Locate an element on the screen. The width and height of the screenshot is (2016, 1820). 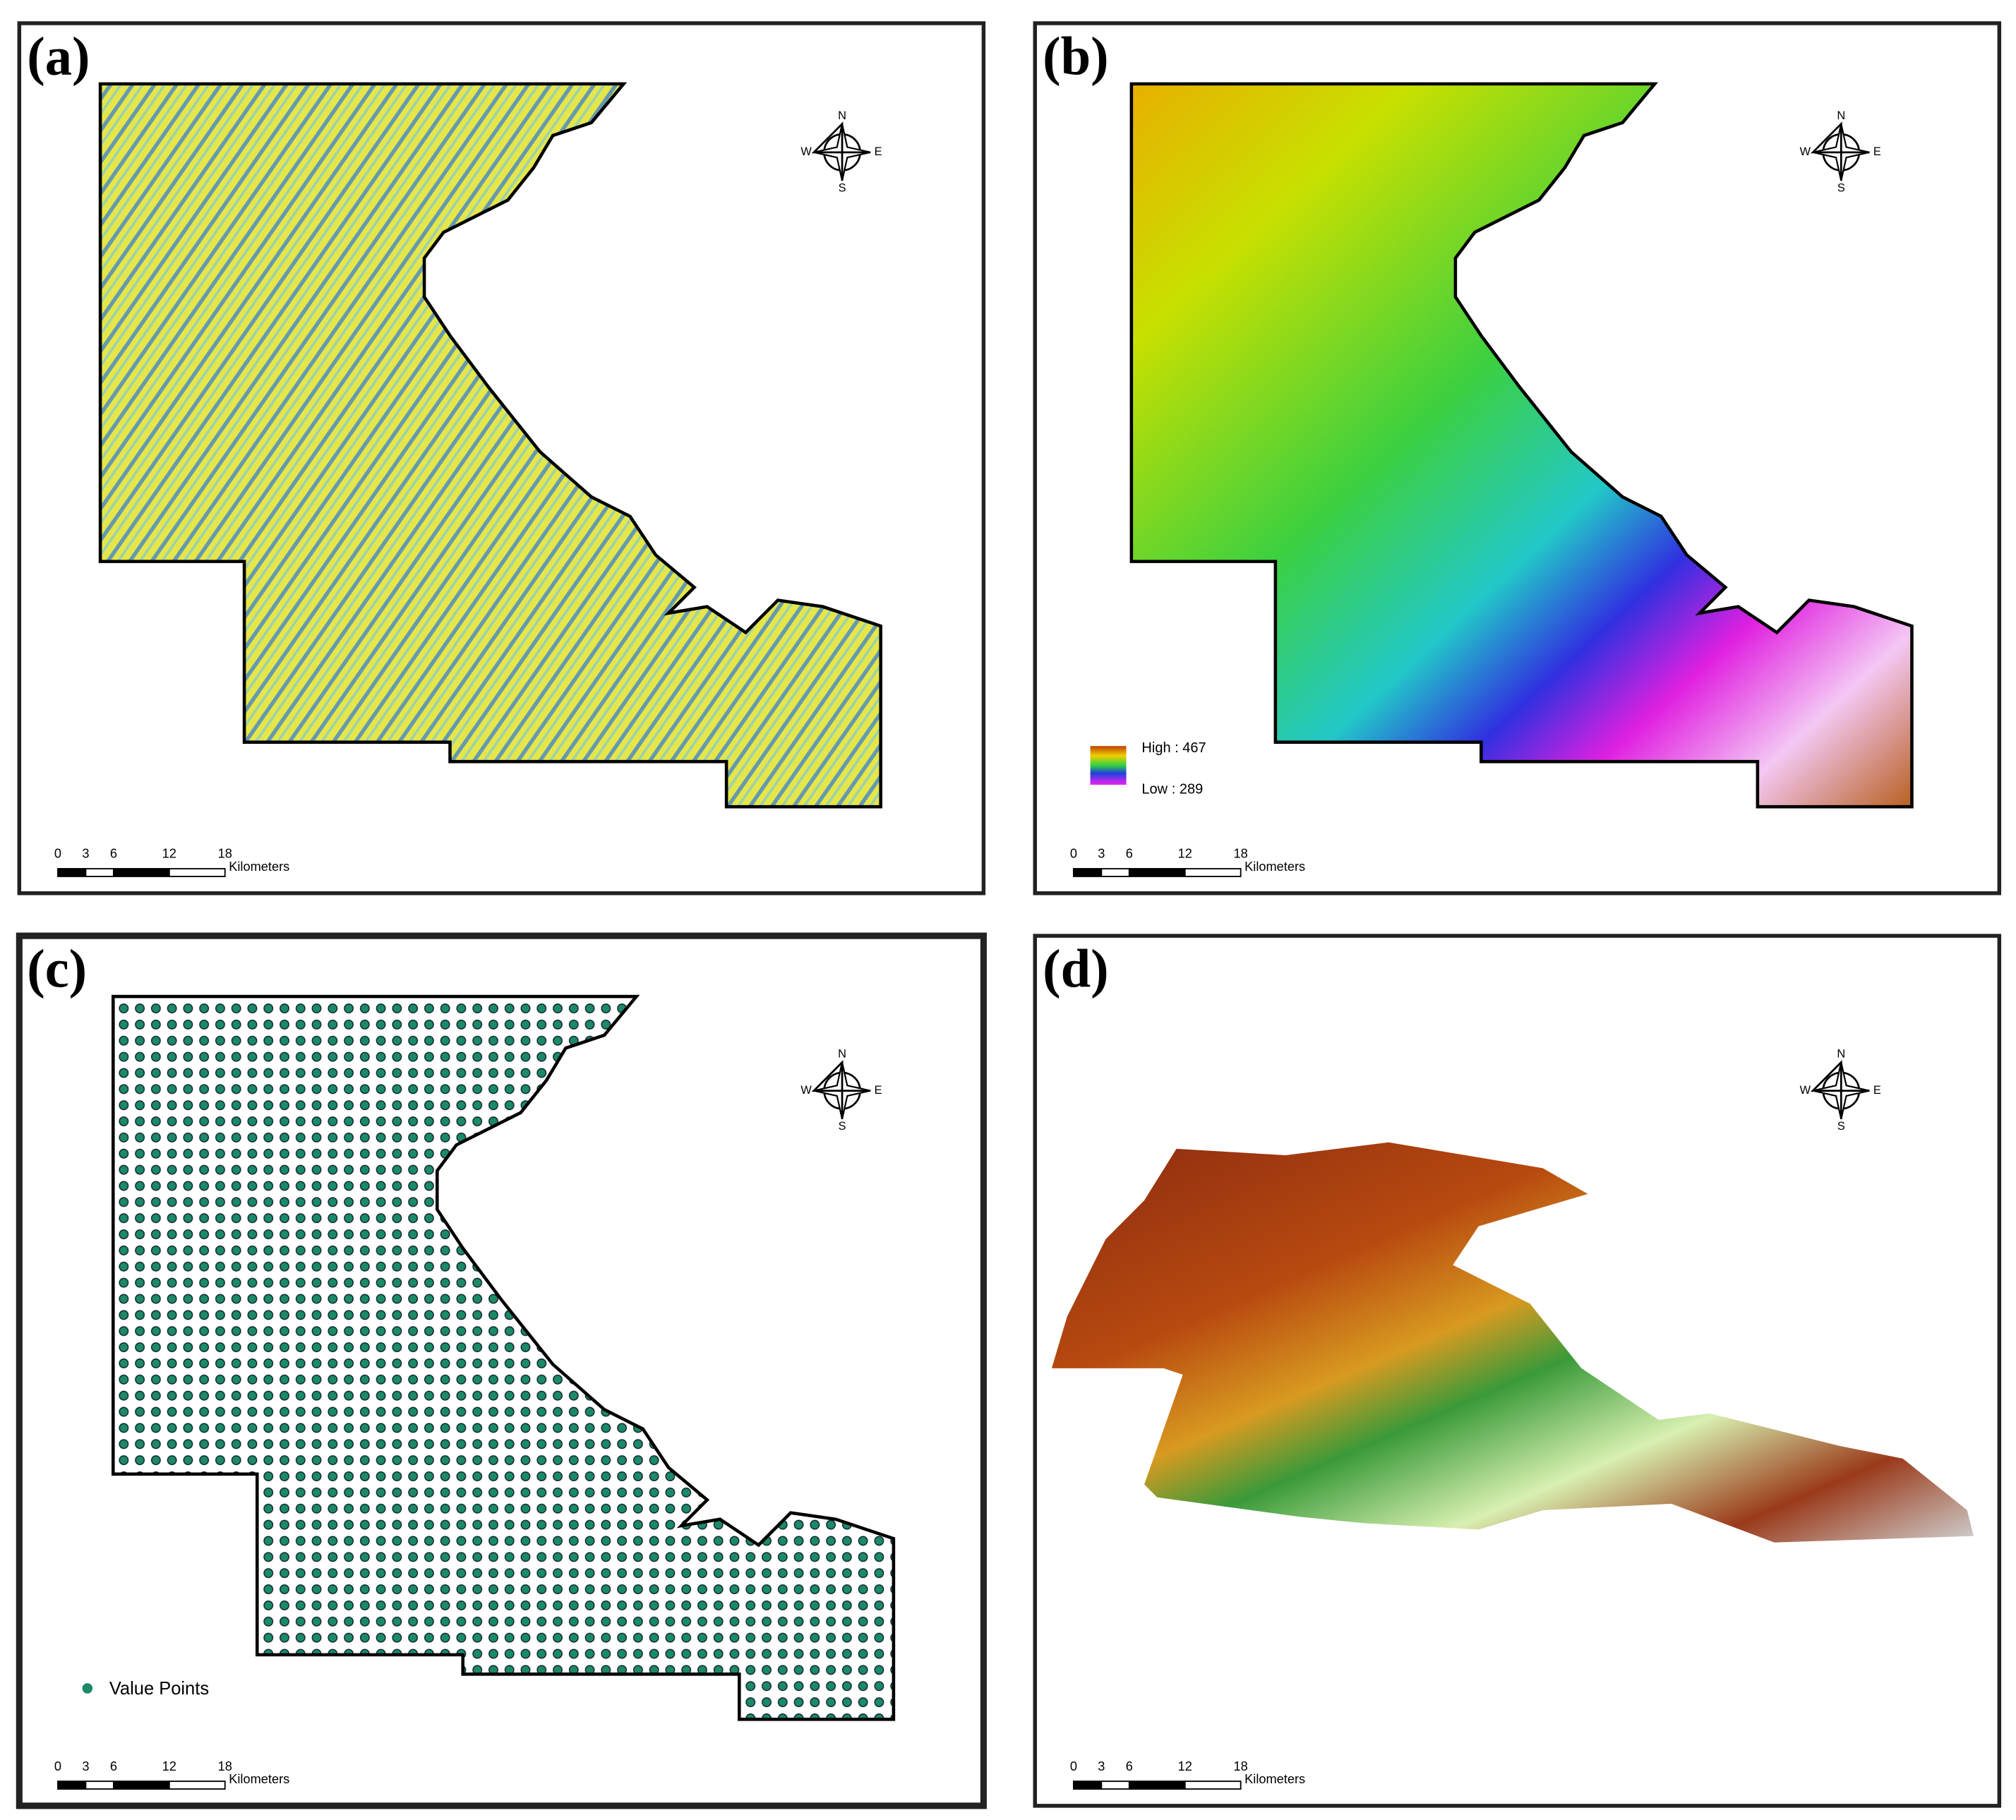
legend-dot is located at coordinates (88, 1688).